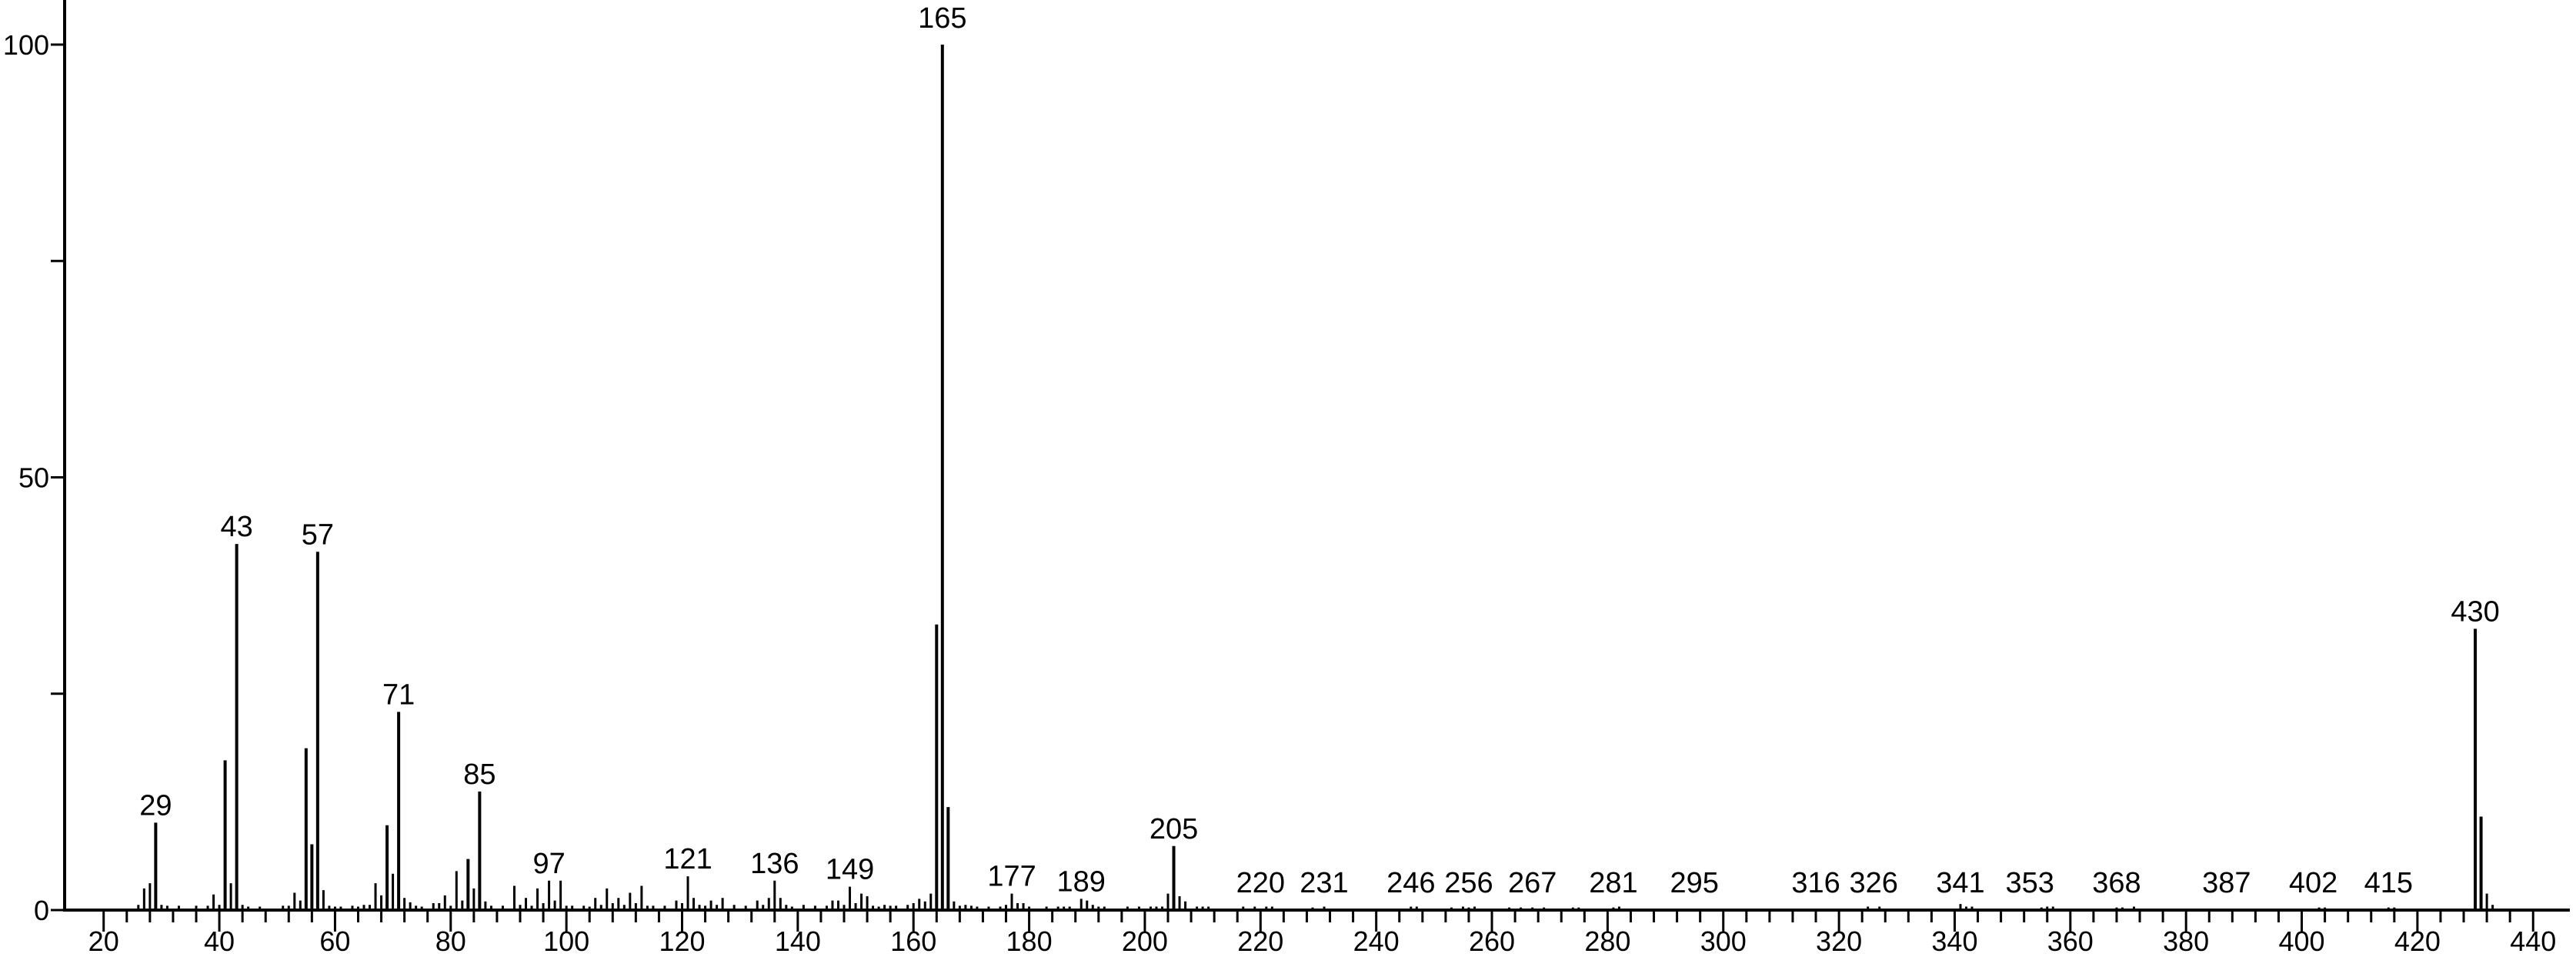 This screenshot has width=2576, height=957. Describe the element at coordinates (1960, 883) in the screenshot. I see `peak-label-341: 341` at that location.